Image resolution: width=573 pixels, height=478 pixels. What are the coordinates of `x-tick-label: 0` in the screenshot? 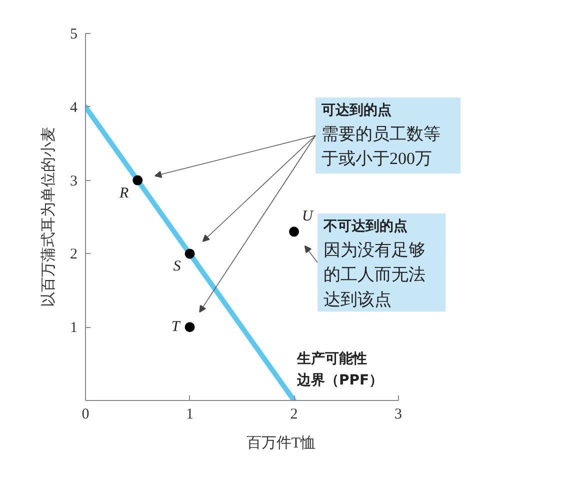 It's located at (86, 414).